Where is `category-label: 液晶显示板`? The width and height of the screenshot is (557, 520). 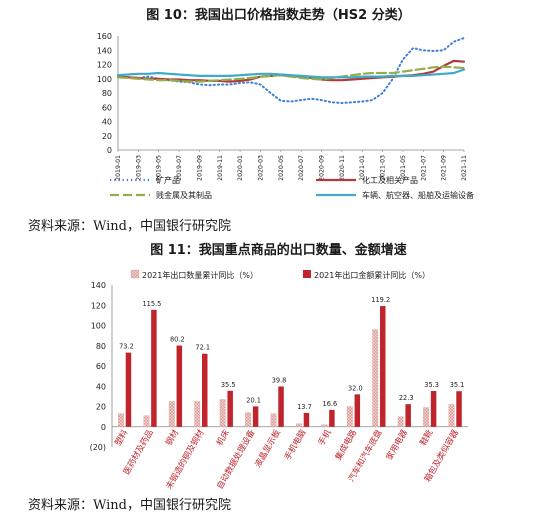
category-label: 液晶显示板 is located at coordinates (267, 448).